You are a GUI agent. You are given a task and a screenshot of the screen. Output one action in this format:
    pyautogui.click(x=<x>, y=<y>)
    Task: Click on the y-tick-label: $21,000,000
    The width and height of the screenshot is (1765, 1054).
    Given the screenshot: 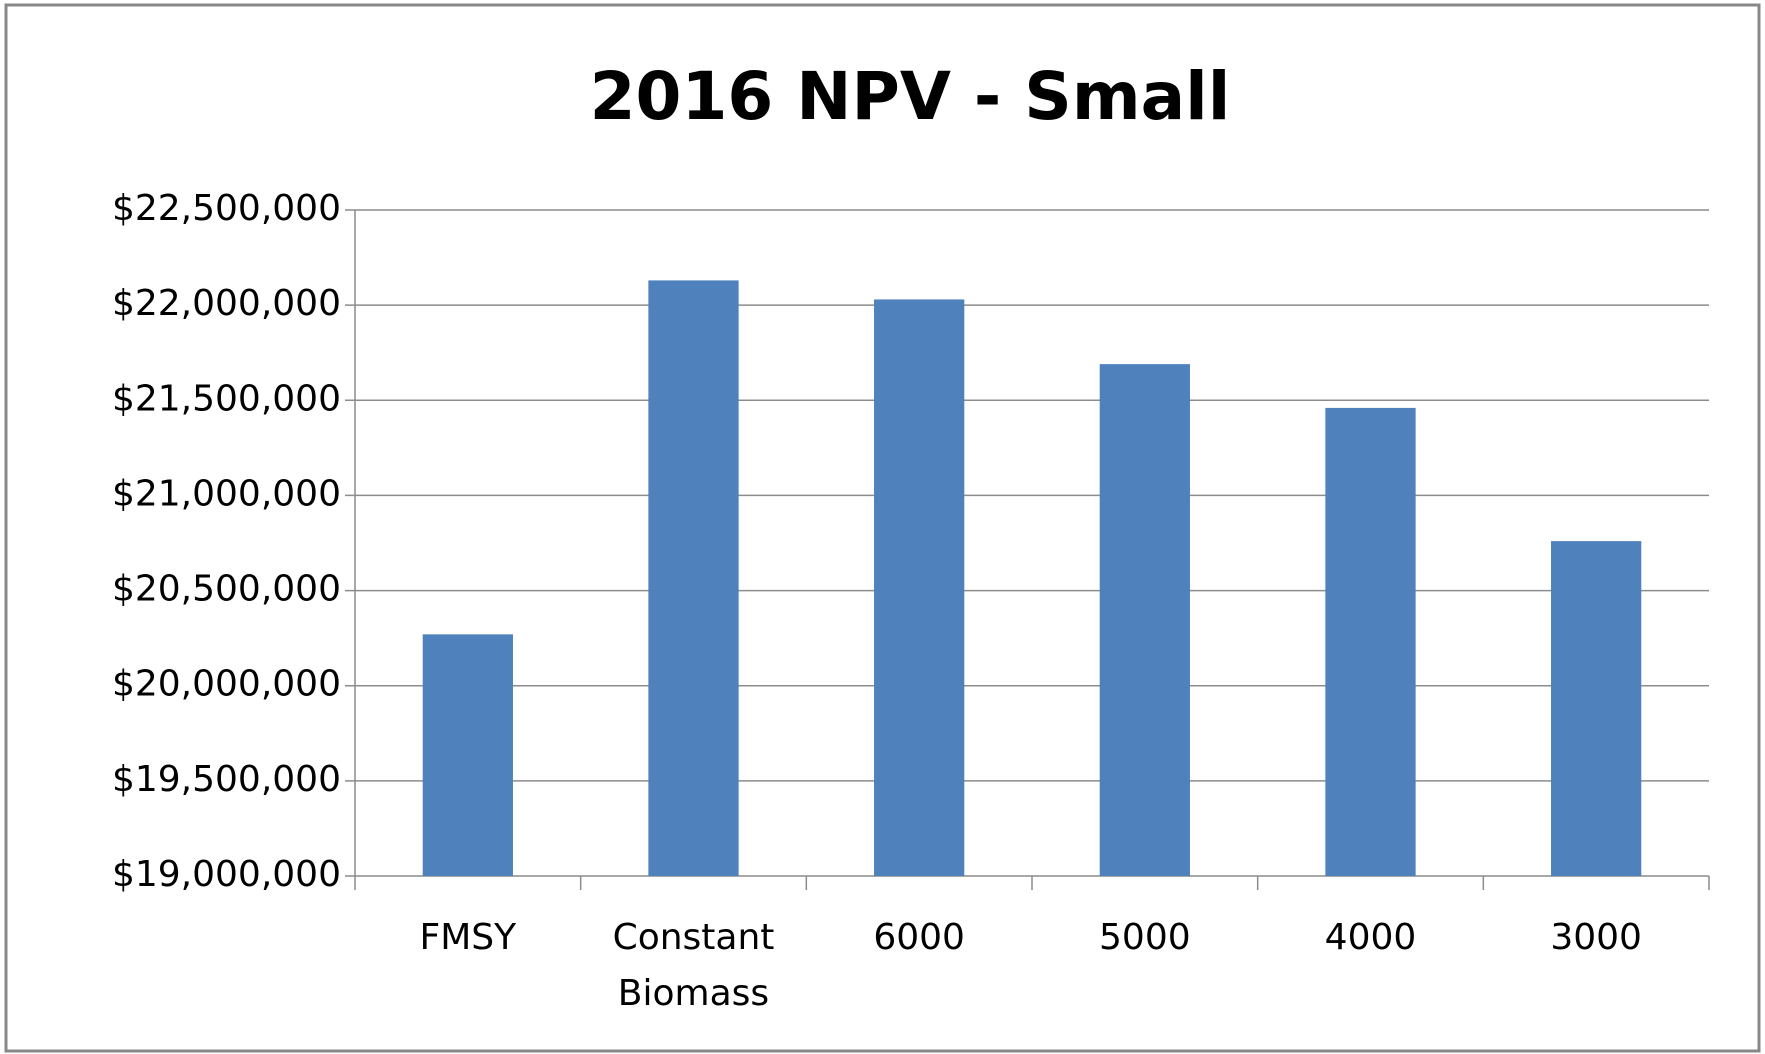 What is the action you would take?
    pyautogui.click(x=226, y=493)
    